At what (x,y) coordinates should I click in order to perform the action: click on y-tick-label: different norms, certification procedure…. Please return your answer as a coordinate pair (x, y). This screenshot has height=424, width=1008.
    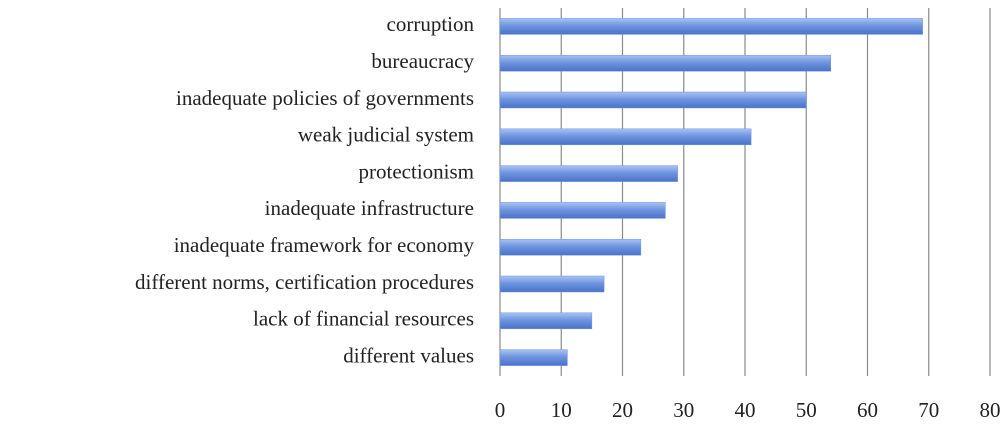
    Looking at the image, I should click on (304, 282).